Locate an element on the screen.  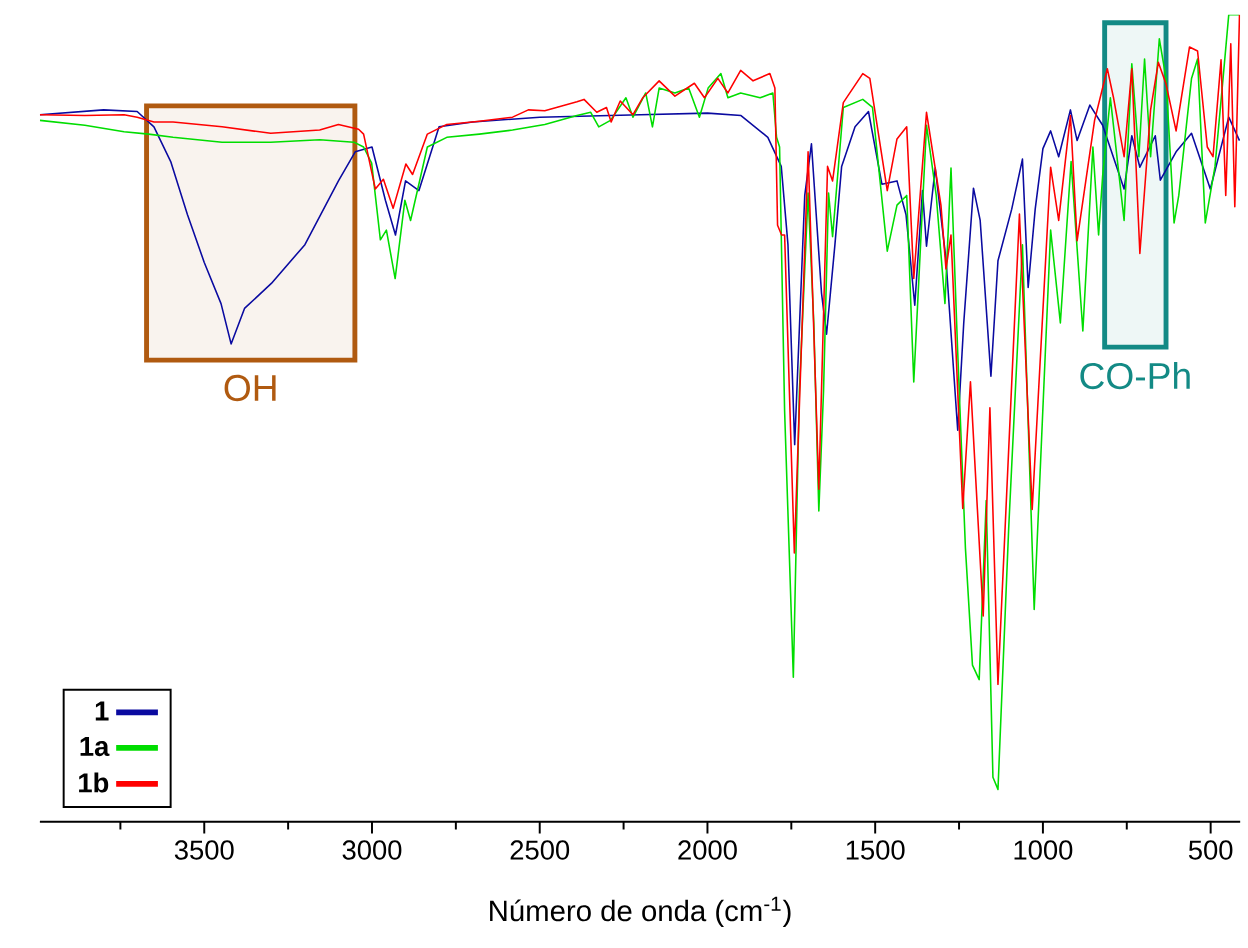
legend-label: 1b is located at coordinates (94, 782).